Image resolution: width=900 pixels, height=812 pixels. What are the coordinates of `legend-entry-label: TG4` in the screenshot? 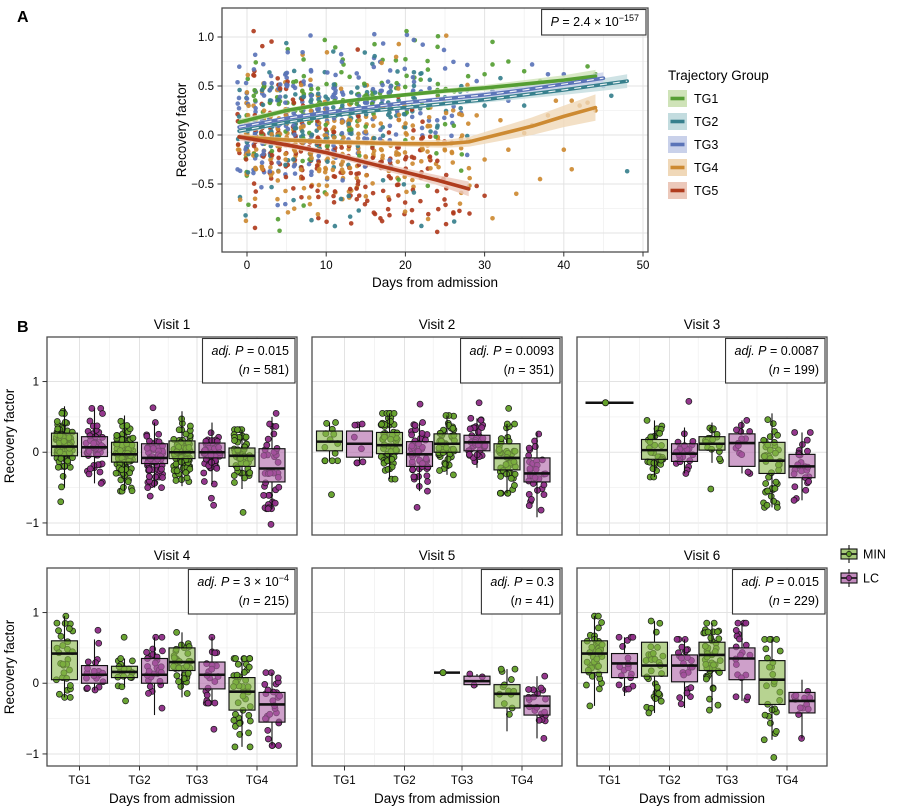 It's located at (706, 168).